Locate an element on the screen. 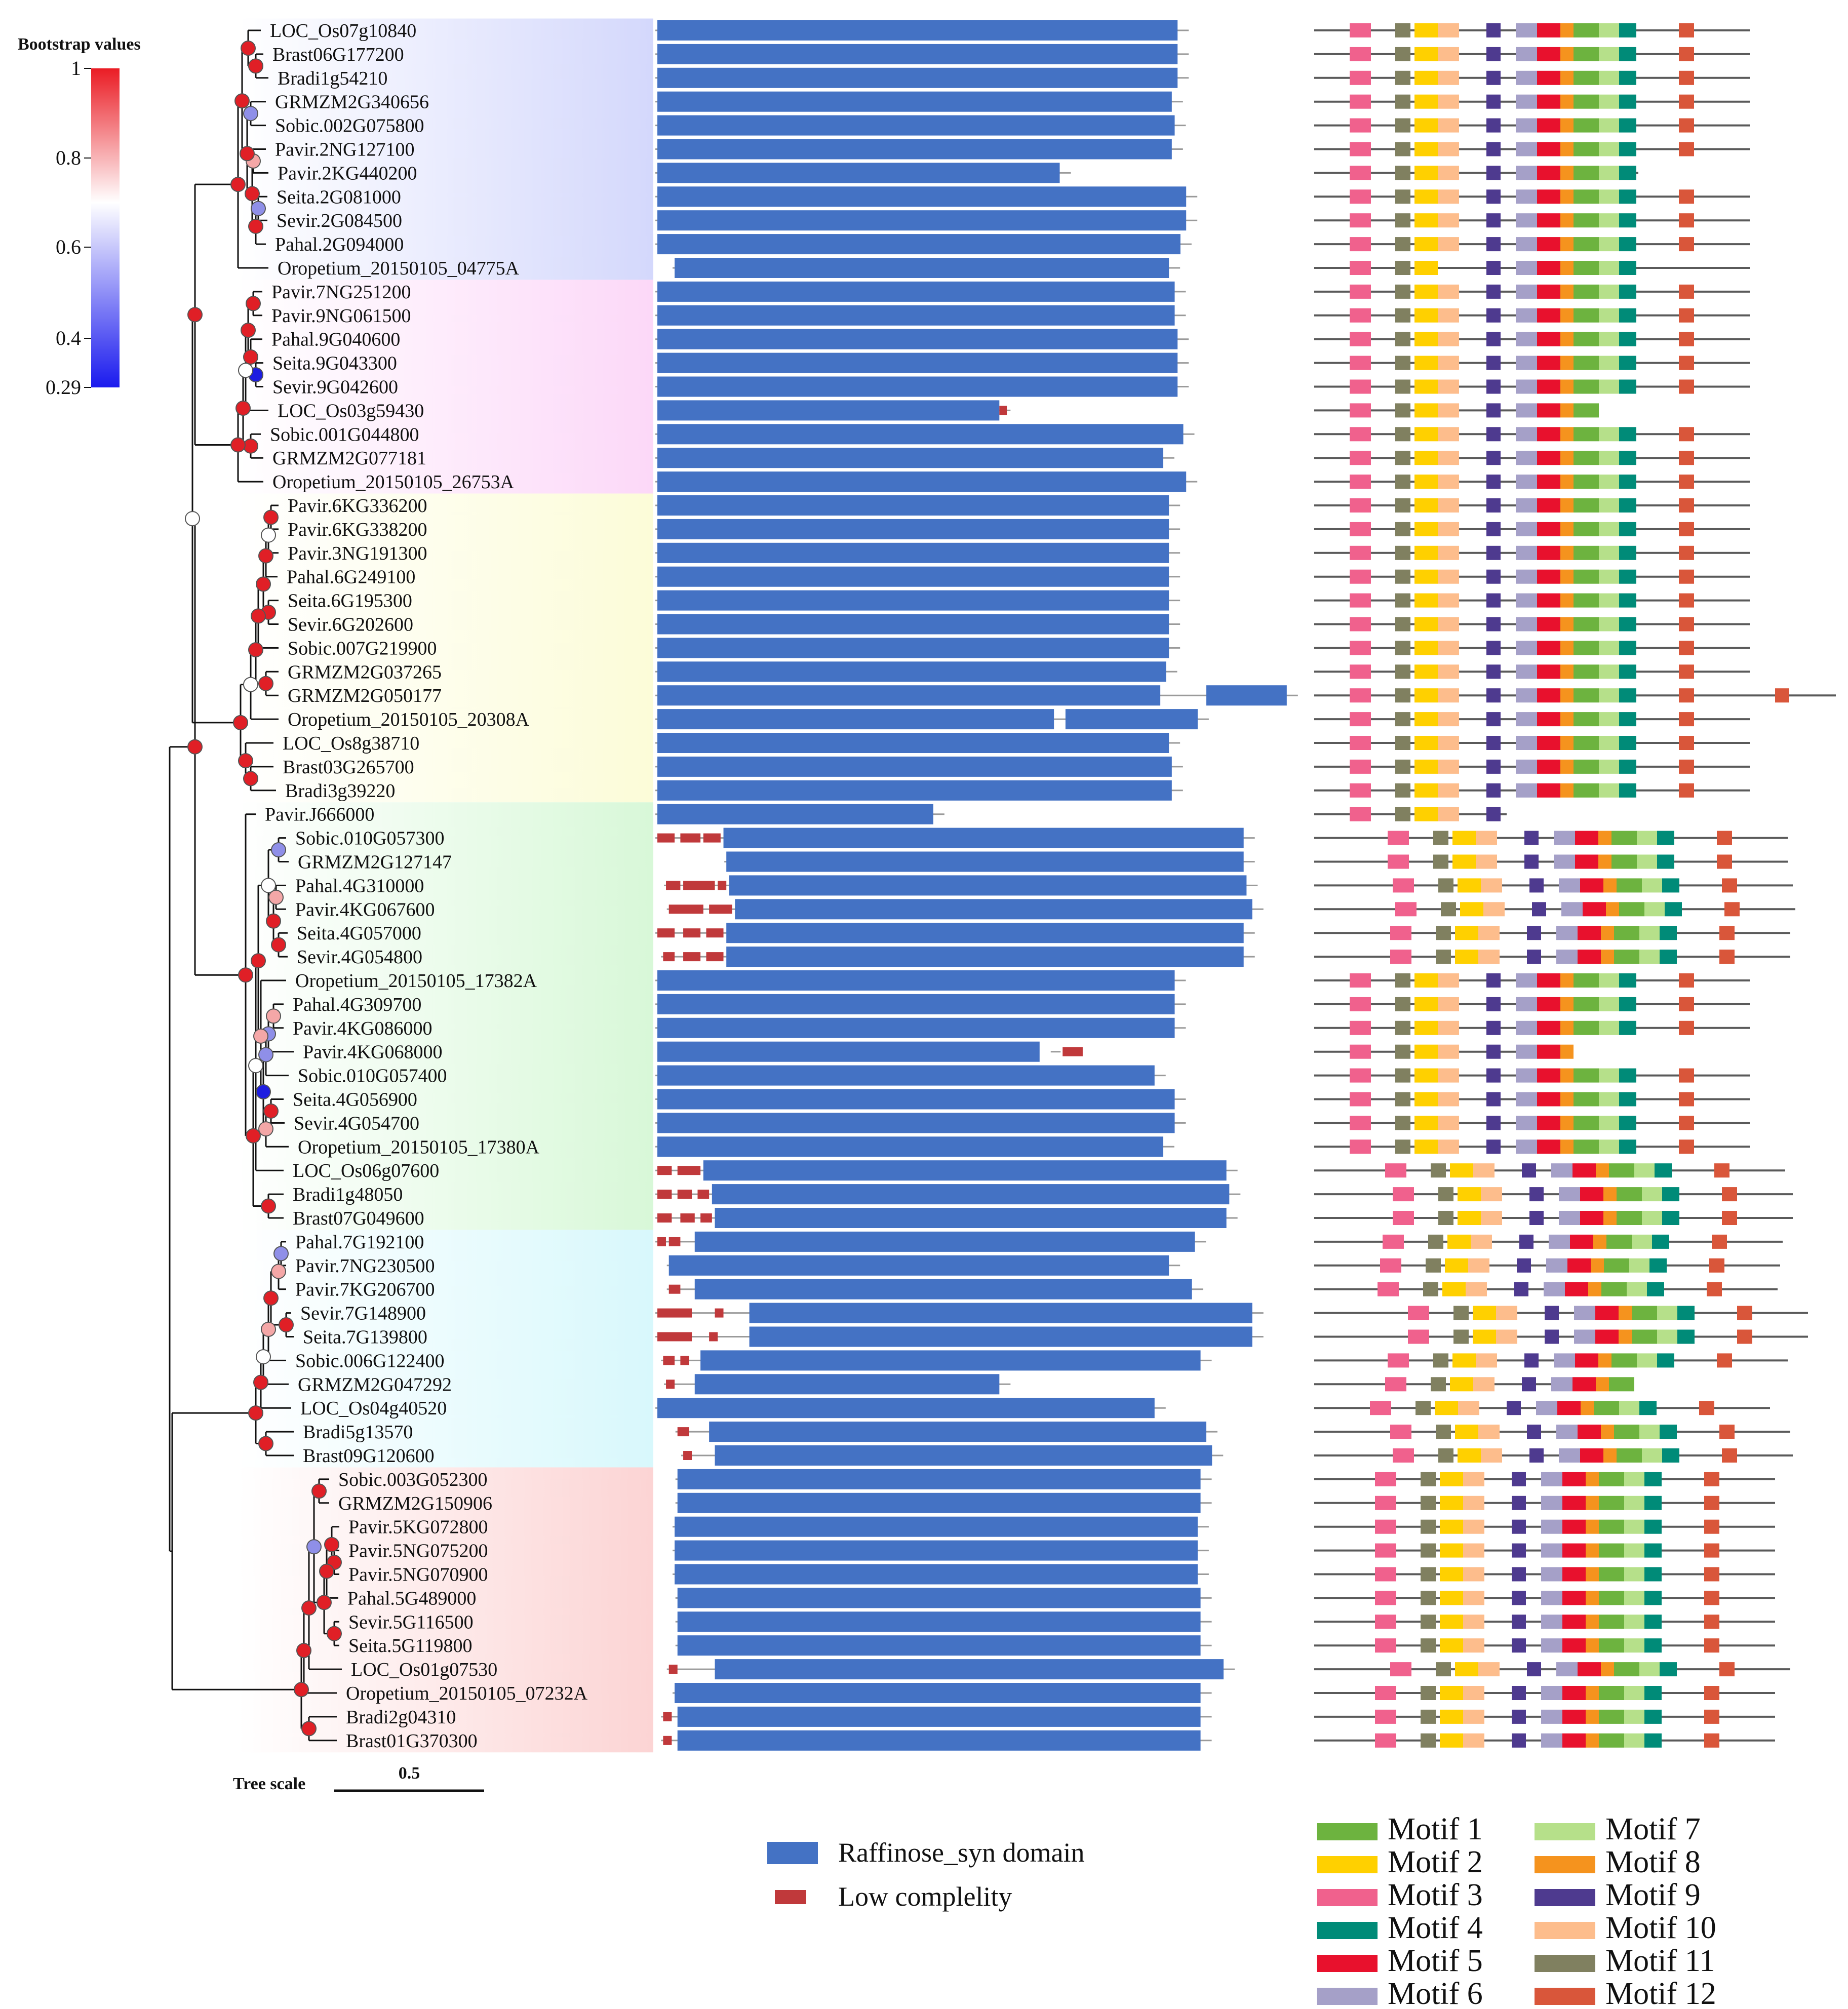 Image resolution: width=1848 pixels, height=2009 pixels. tip-label: Seita.9G043300 is located at coordinates (334, 363).